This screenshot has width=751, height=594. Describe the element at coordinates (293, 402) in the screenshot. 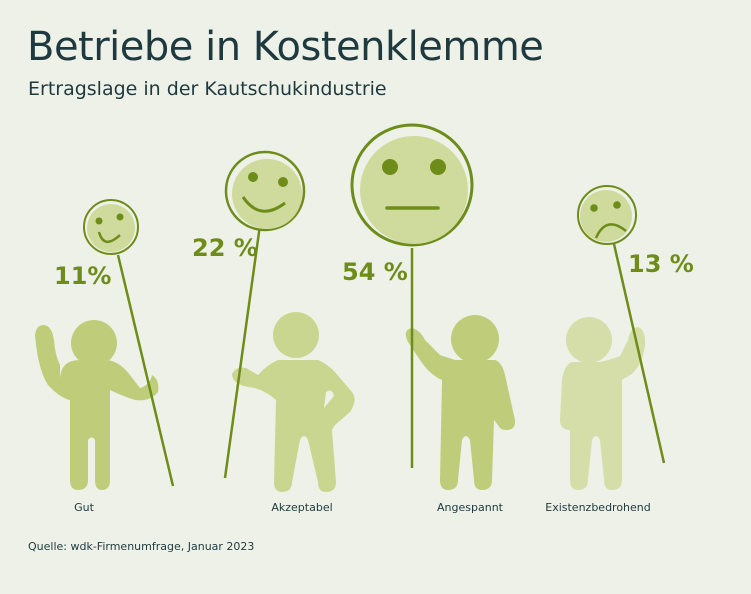

I see `figure-akzeptabel` at that location.